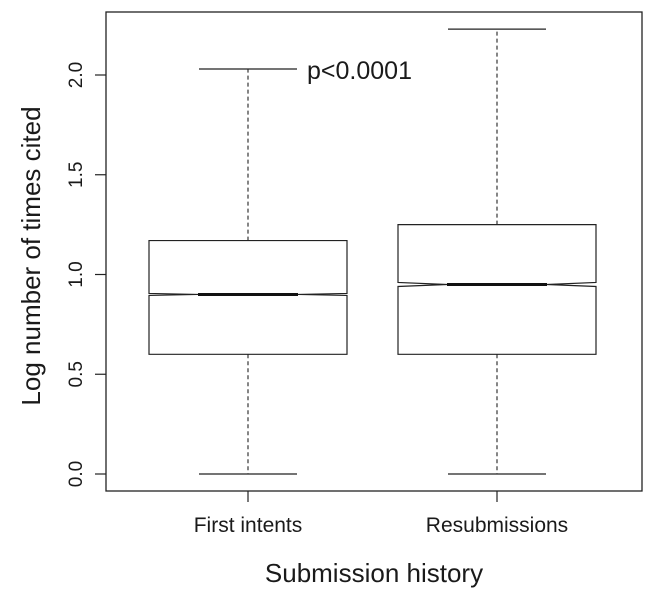 The height and width of the screenshot is (600, 650). What do you see at coordinates (248, 525) in the screenshot?
I see `x-category-label: First intents` at bounding box center [248, 525].